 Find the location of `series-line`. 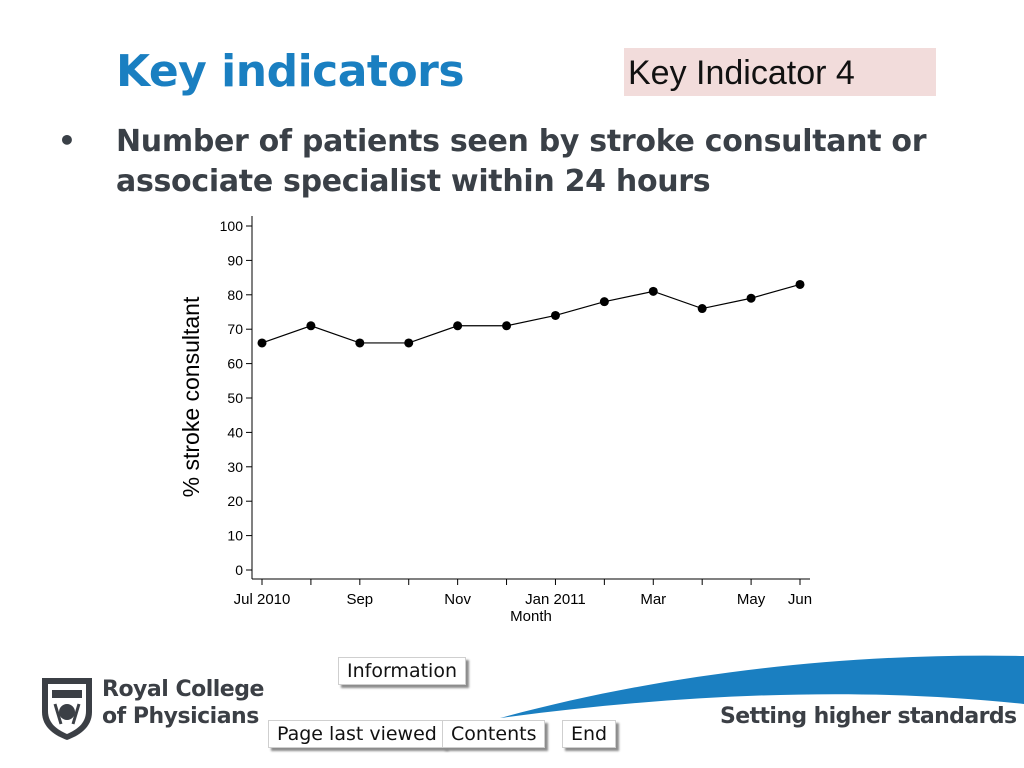

series-line is located at coordinates (531, 313).